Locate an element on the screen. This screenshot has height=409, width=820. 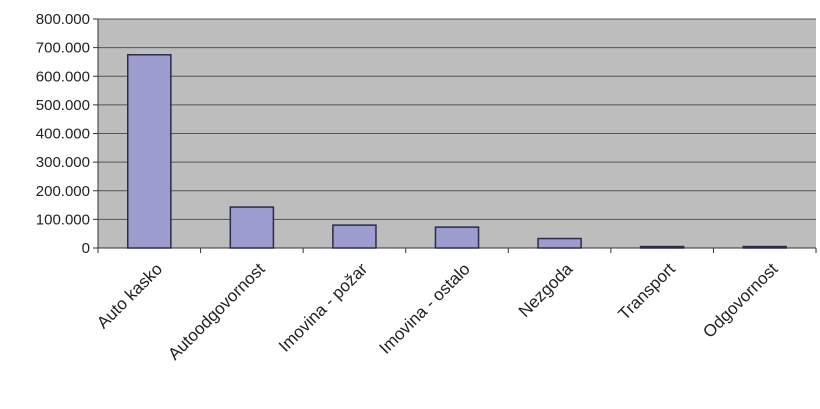
category-label: Autoodgovornost is located at coordinates (216, 311).